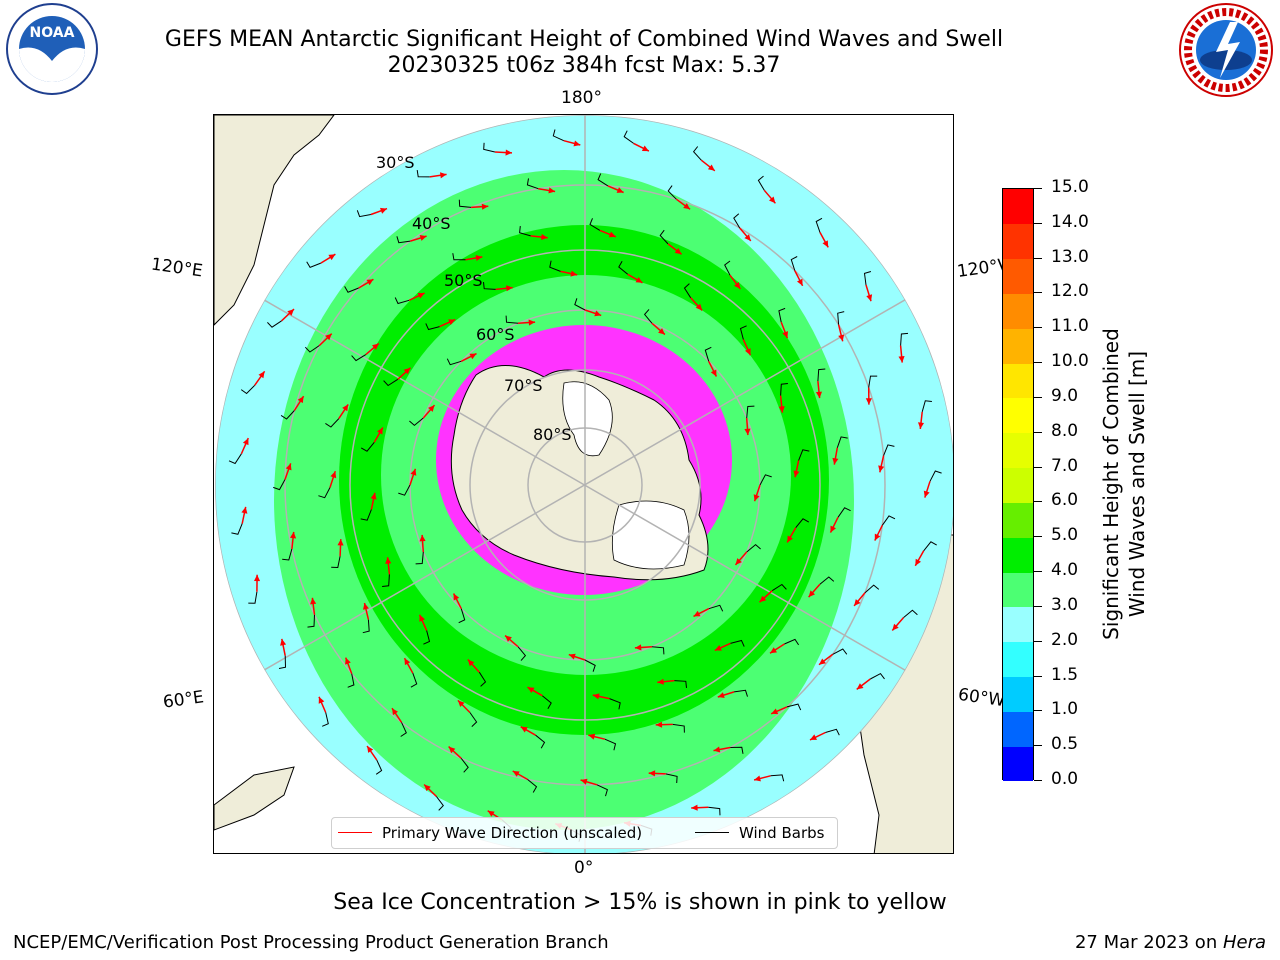  I want to click on colorbar-tick-label: 12.0, so click(1070, 291).